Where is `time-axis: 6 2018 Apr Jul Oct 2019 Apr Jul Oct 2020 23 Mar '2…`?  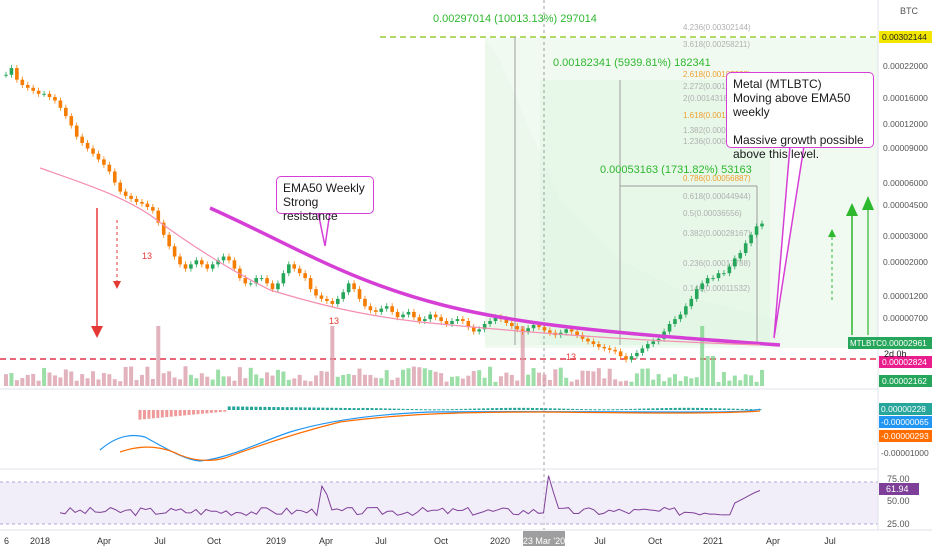
time-axis: 6 2018 Apr Jul Oct 2019 Apr Jul Oct 2020 23 Mar '2… is located at coordinates (466, 539).